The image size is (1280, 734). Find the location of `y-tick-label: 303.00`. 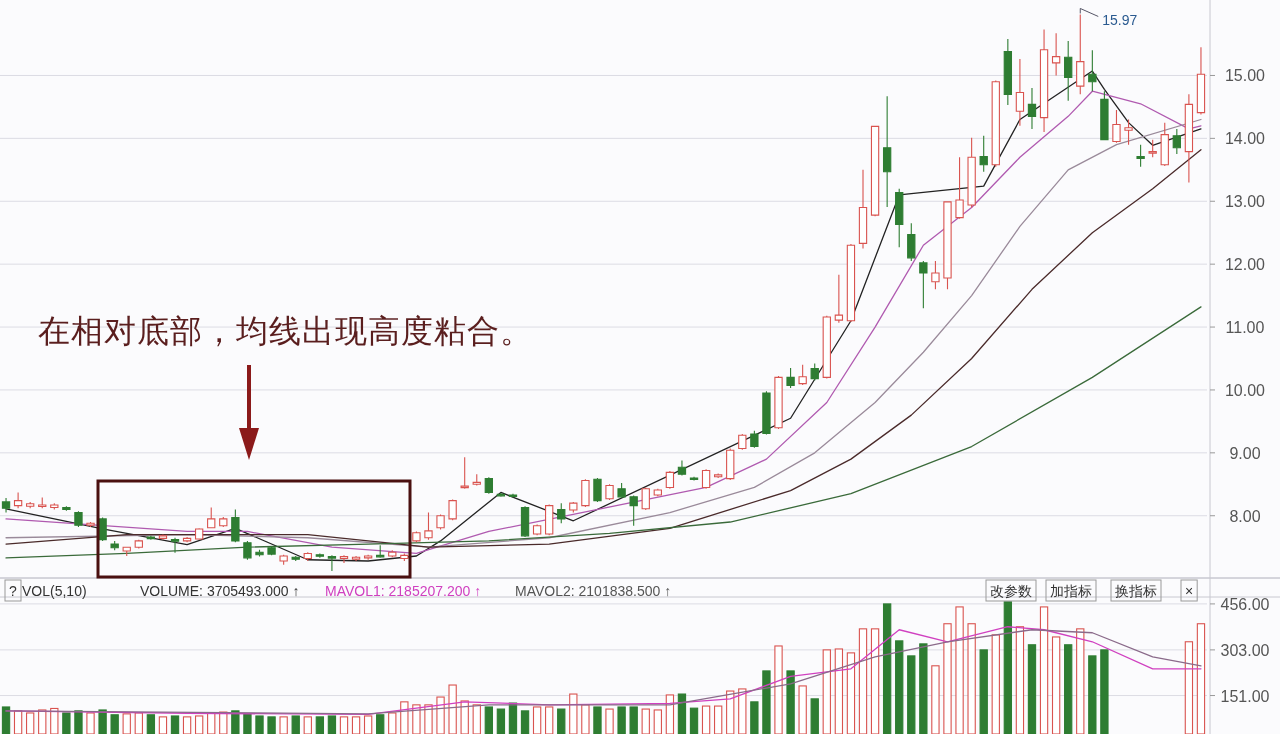

y-tick-label: 303.00 is located at coordinates (1245, 650).